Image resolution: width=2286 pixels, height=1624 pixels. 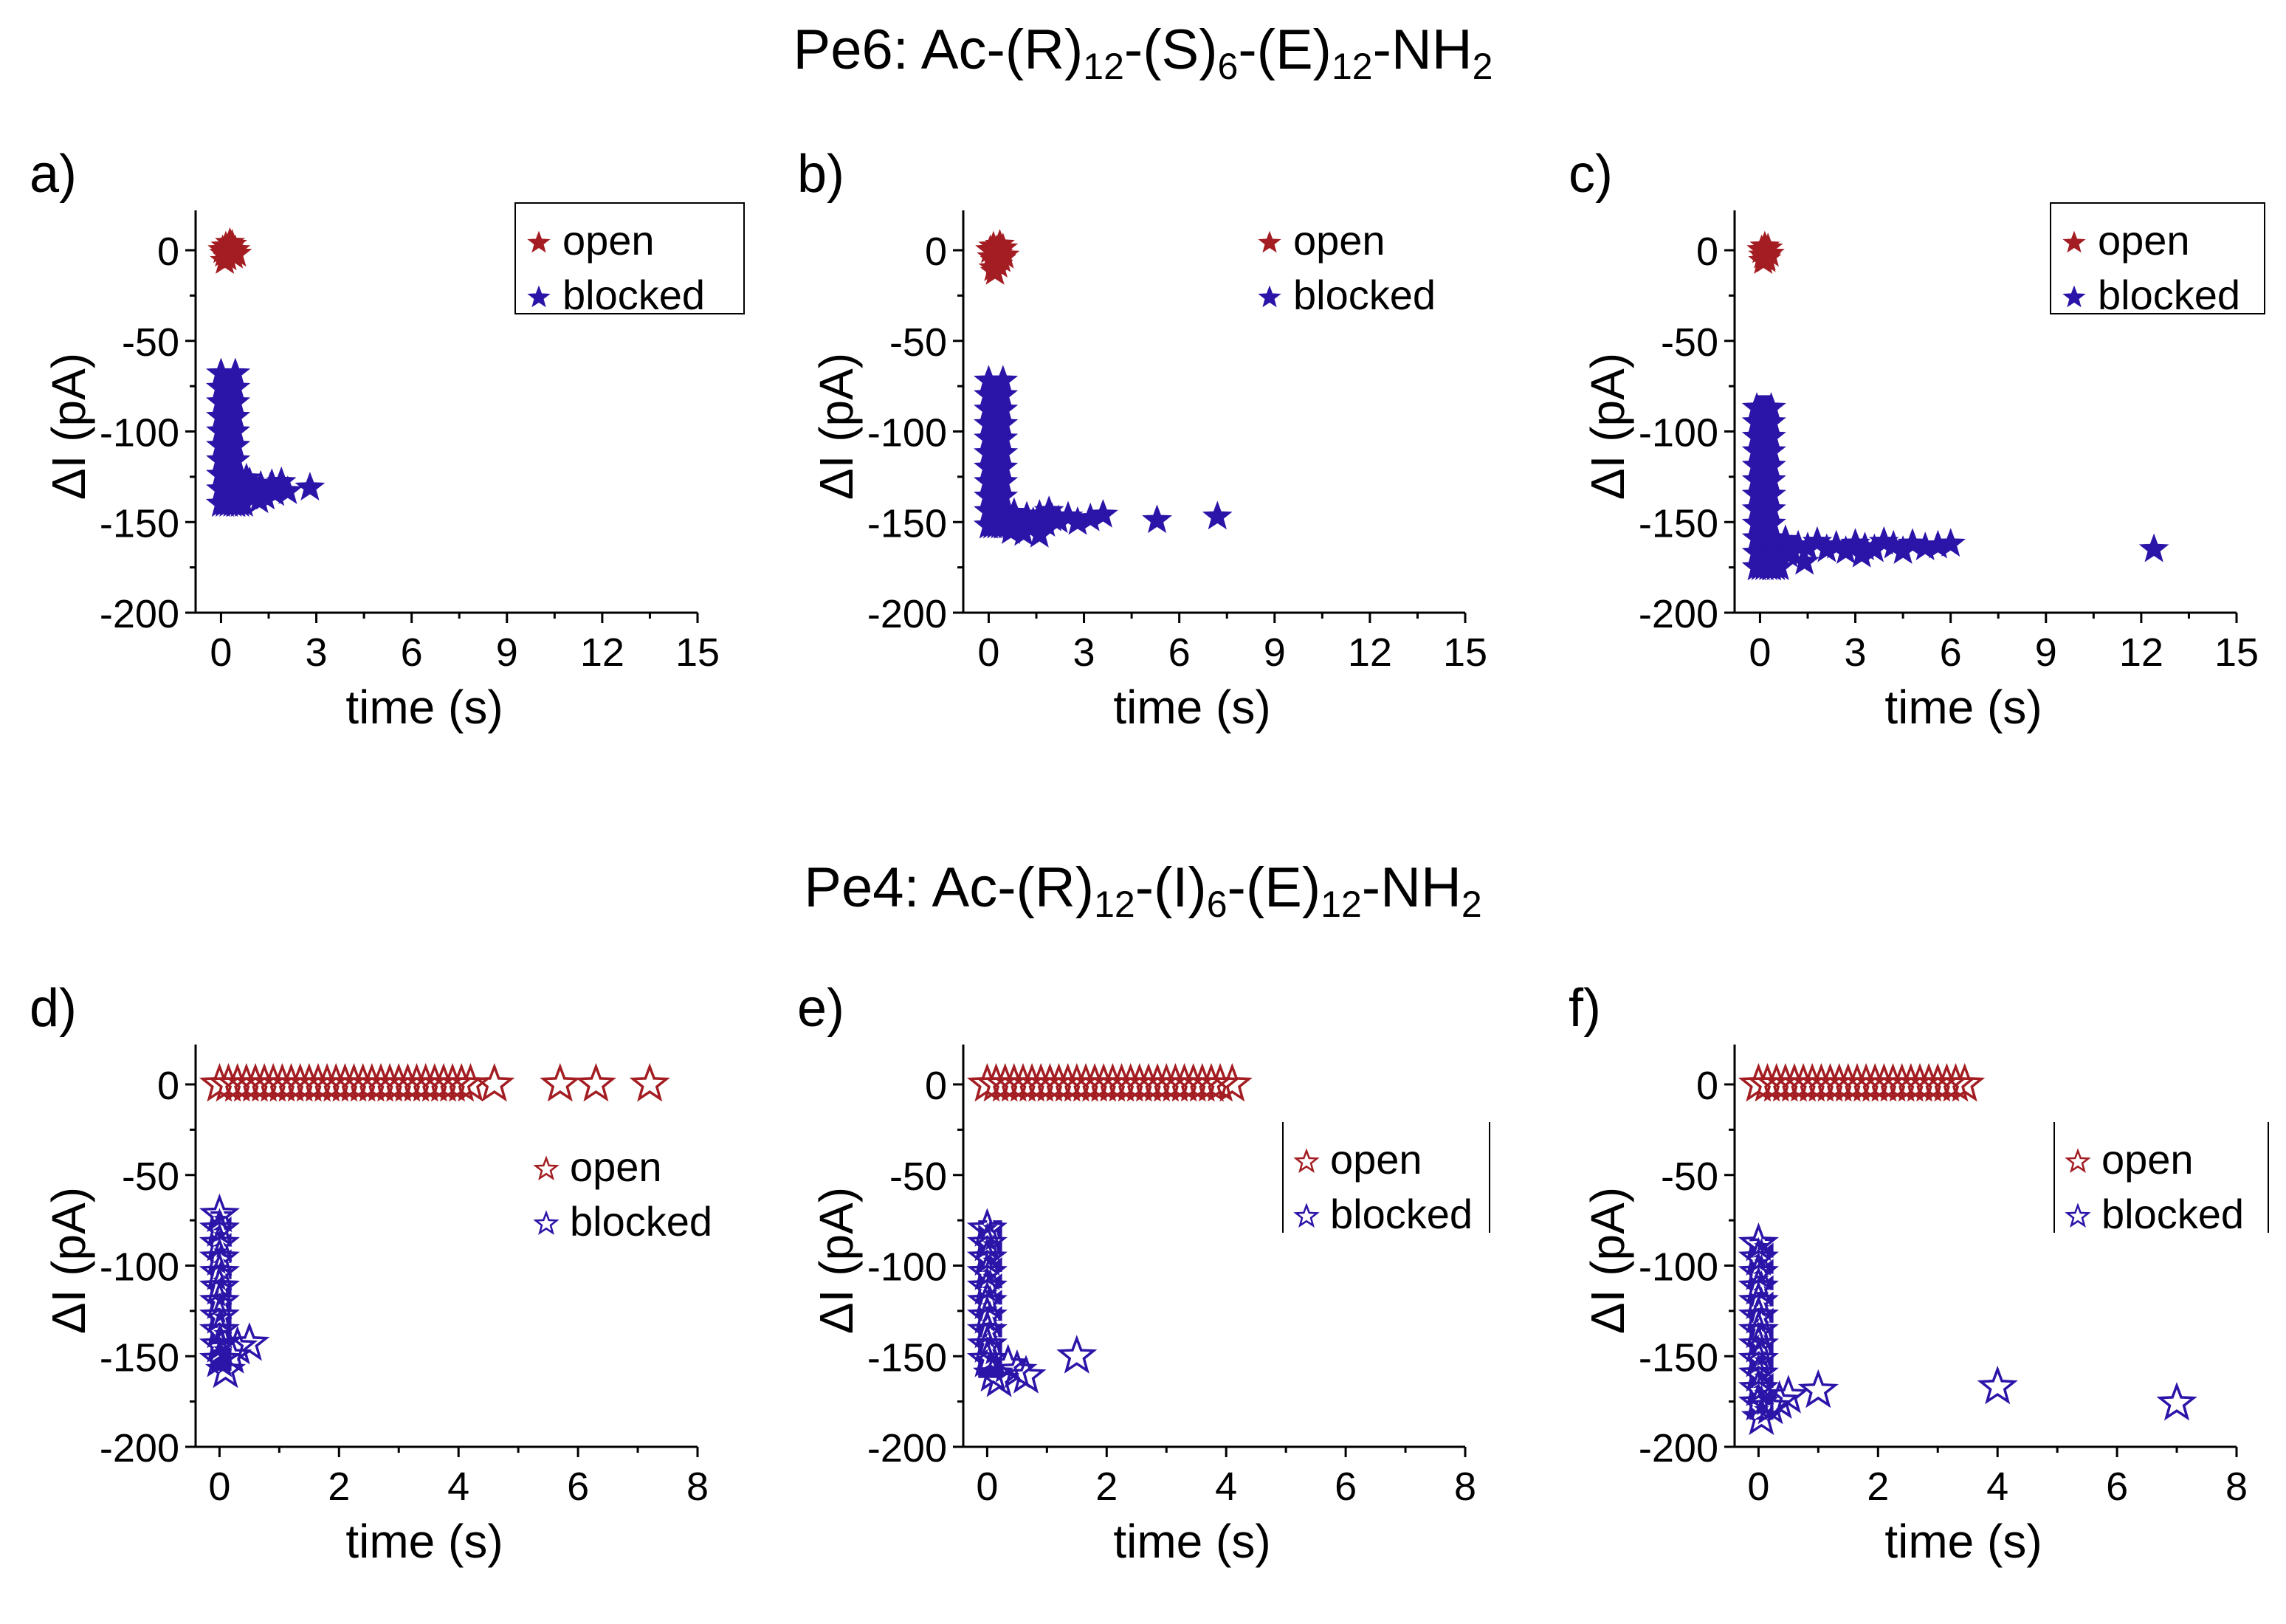 I want to click on legend-box, so click(x=2157, y=258).